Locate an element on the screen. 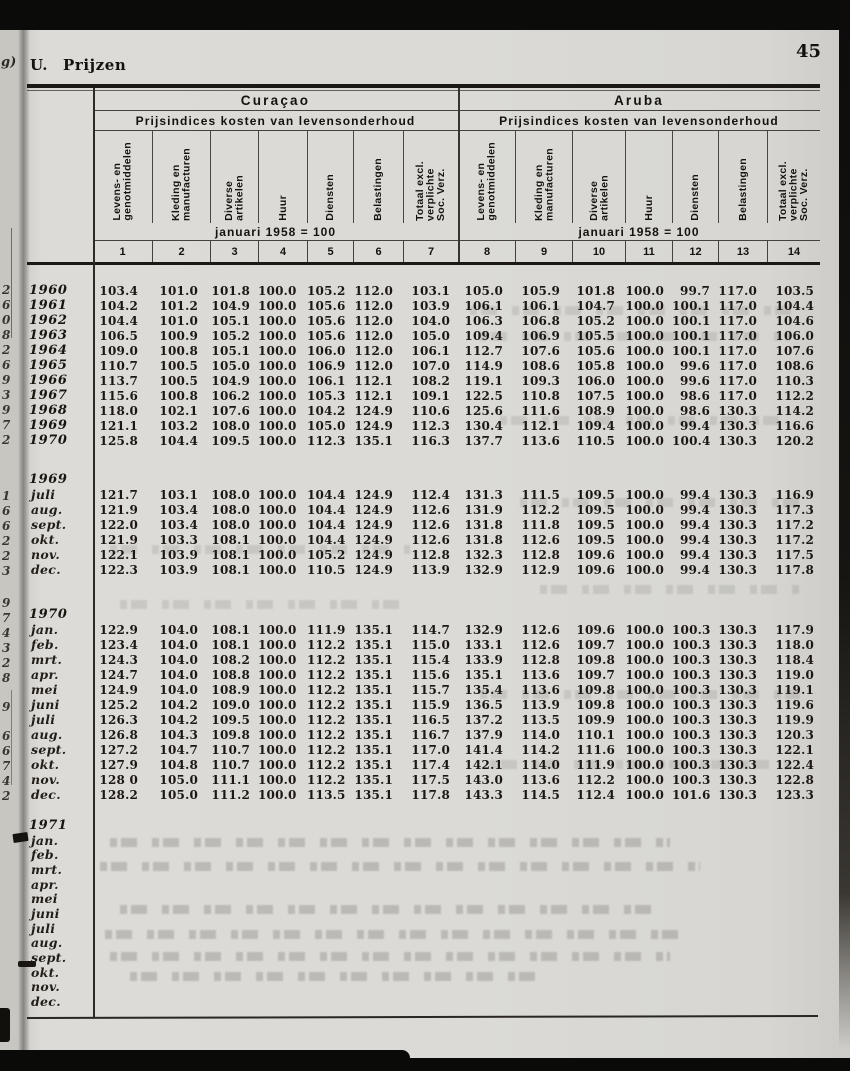 The image size is (850, 1071). column-header: Kleding en manufacturen is located at coordinates (543, 176).